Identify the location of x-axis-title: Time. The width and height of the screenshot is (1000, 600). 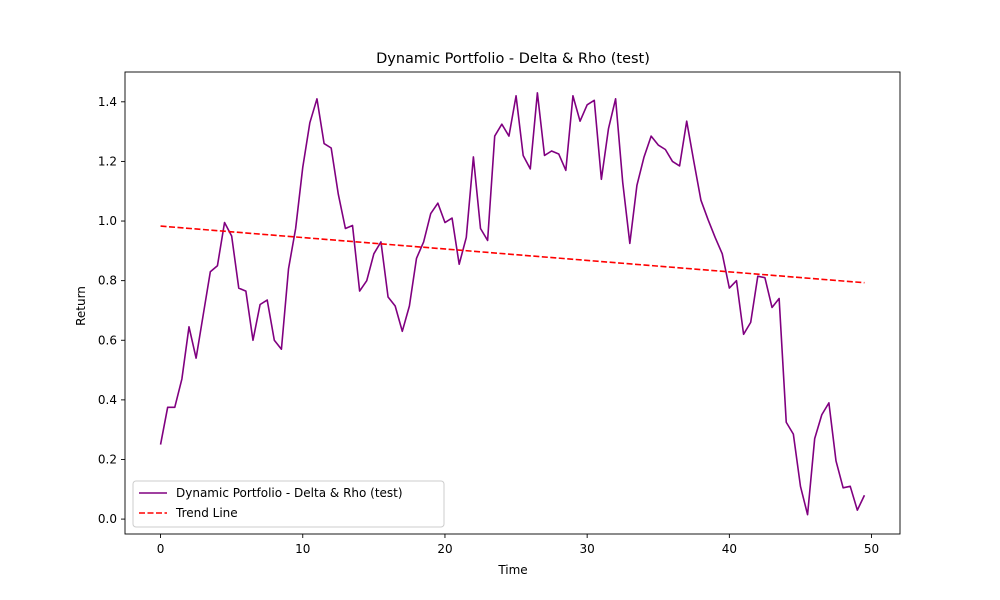
(512, 570).